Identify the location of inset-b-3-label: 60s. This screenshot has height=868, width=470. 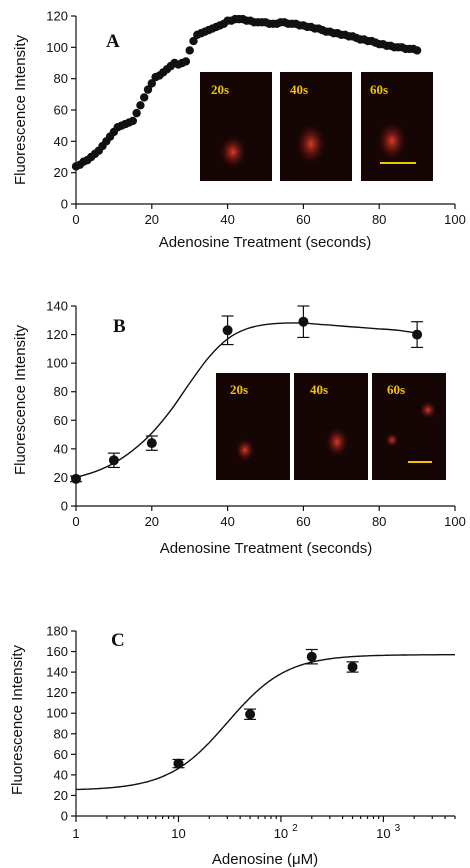
(396, 389).